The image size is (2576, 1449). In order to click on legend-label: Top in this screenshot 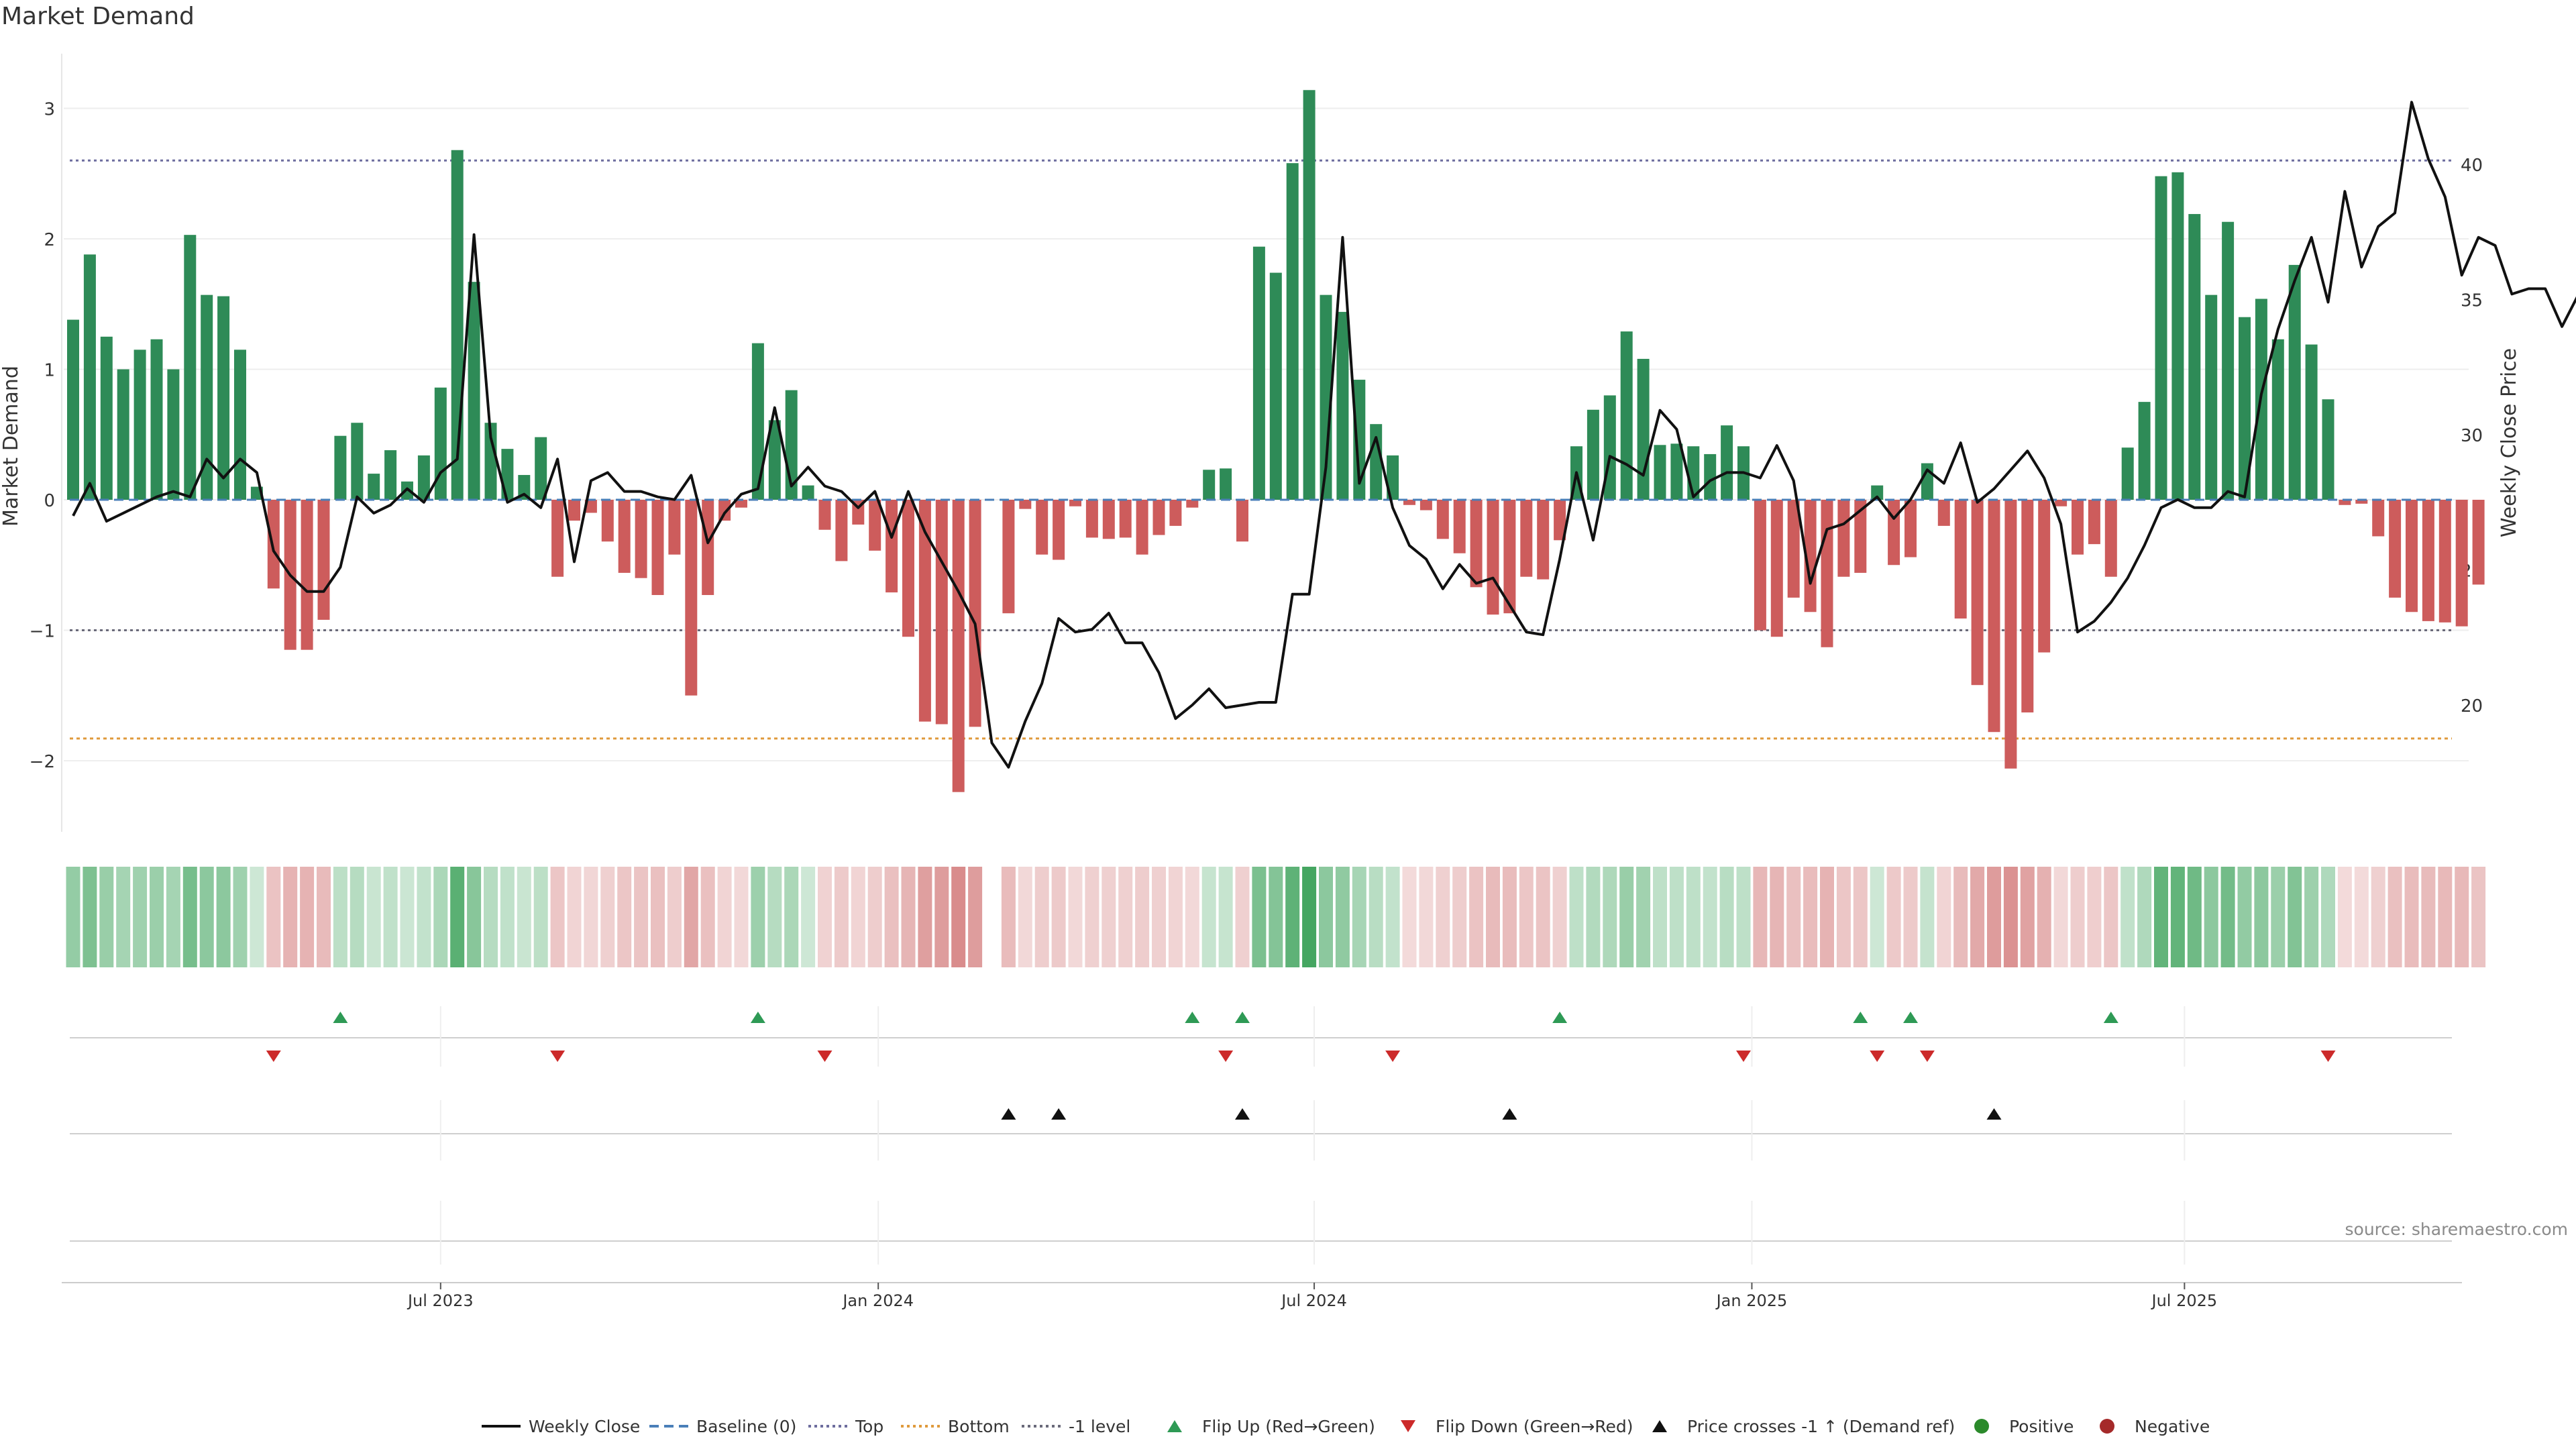, I will do `click(869, 1426)`.